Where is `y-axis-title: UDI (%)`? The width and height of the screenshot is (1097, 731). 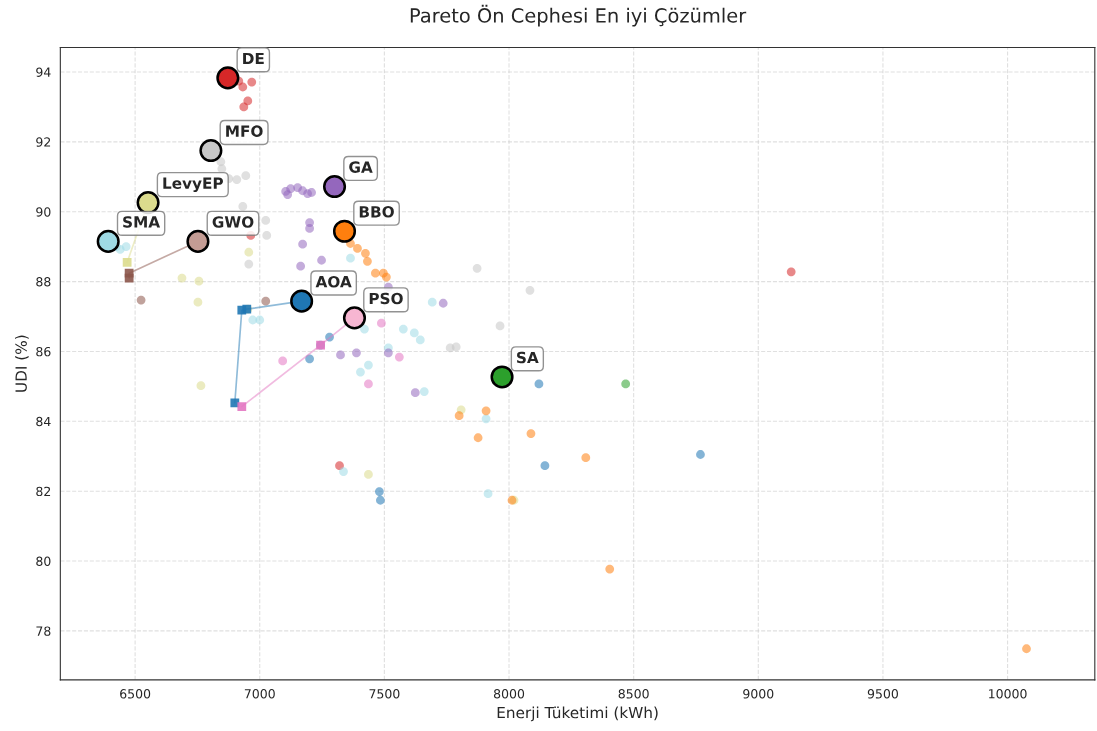 y-axis-title: UDI (%) is located at coordinates (22, 363).